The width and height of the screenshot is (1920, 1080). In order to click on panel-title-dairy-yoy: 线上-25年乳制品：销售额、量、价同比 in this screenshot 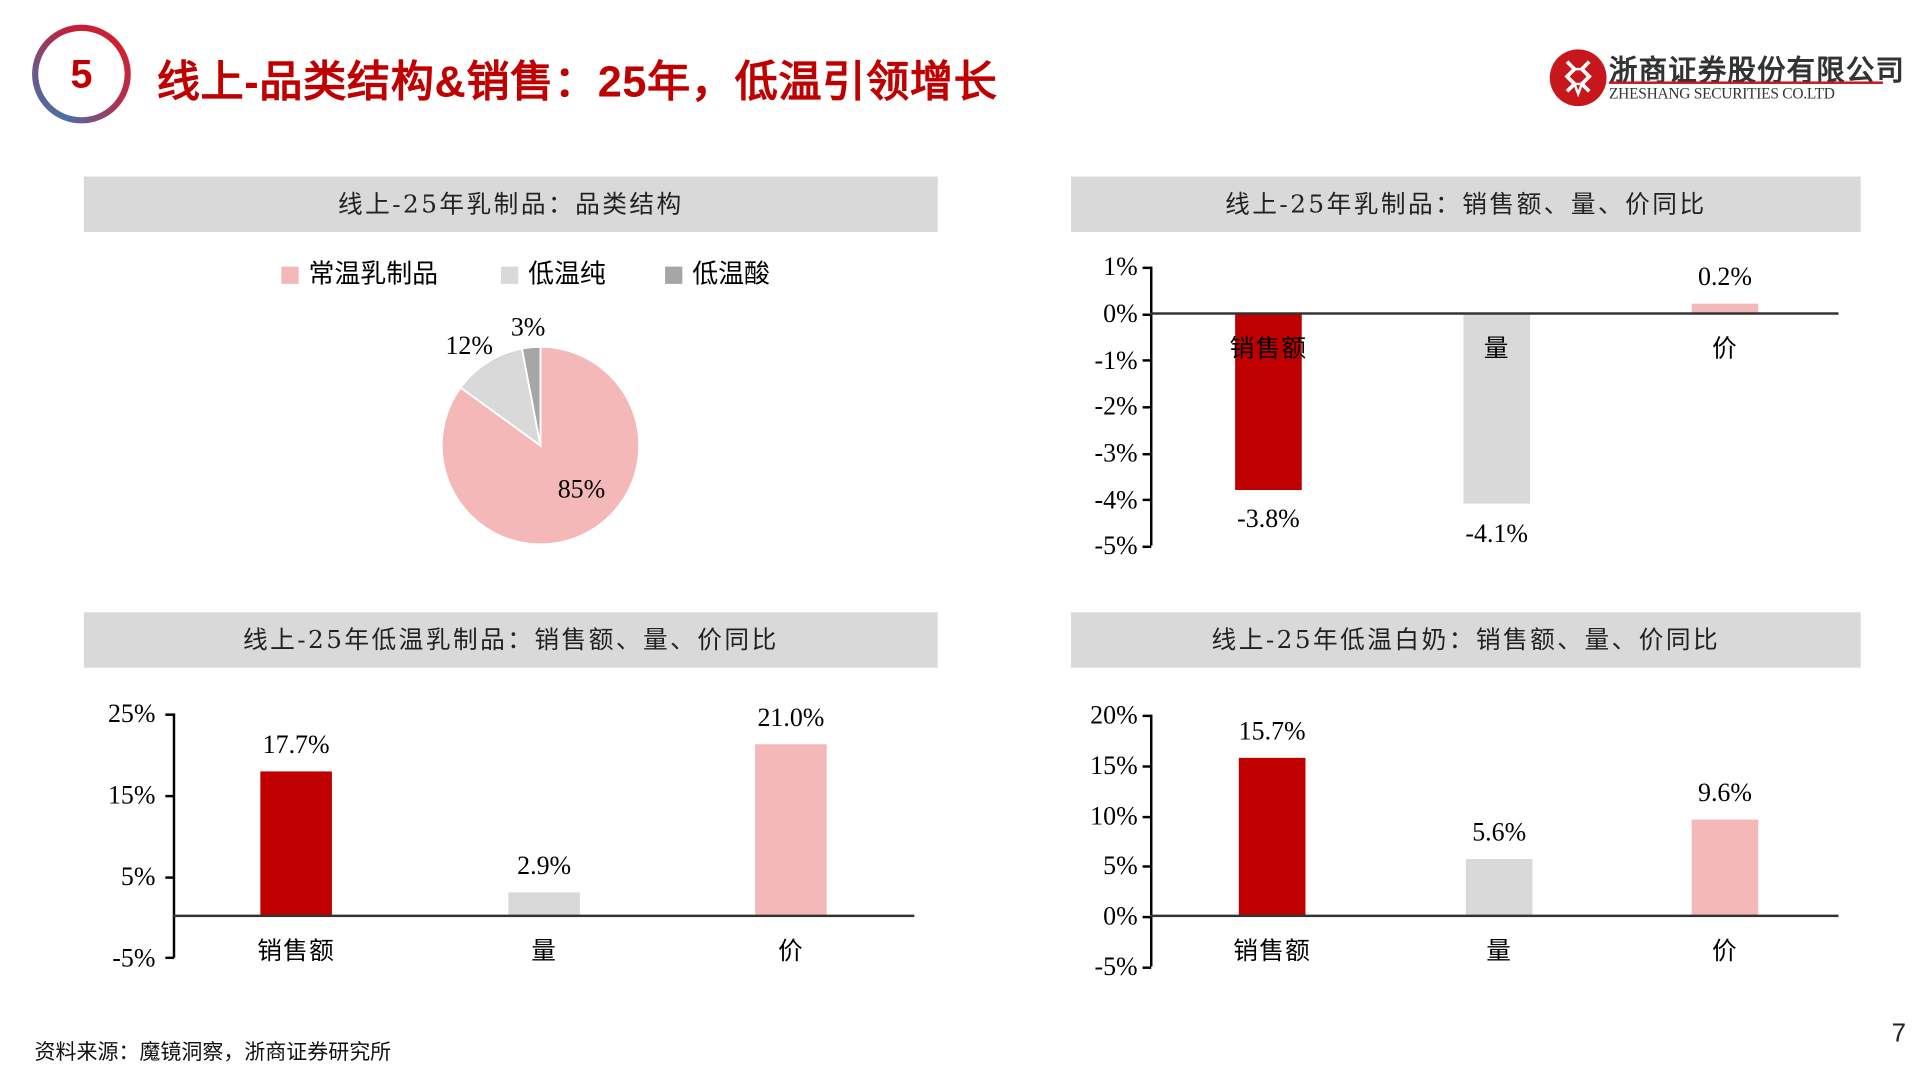, I will do `click(1466, 204)`.